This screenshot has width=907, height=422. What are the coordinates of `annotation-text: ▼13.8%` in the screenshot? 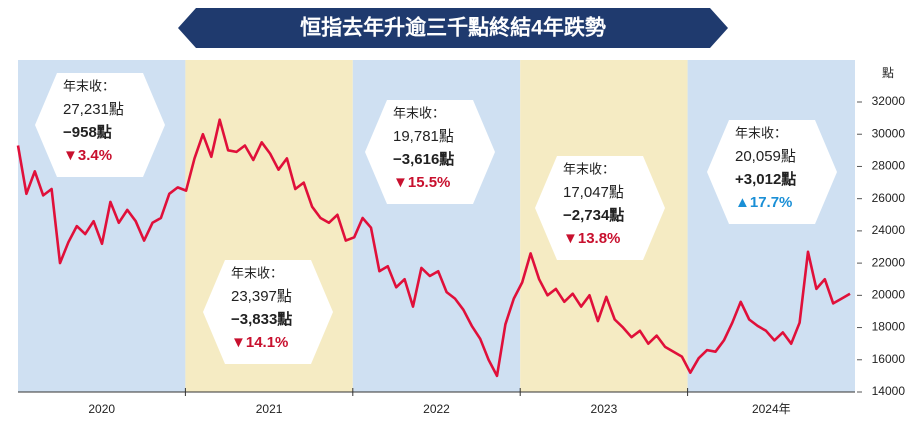 It's located at (591, 238).